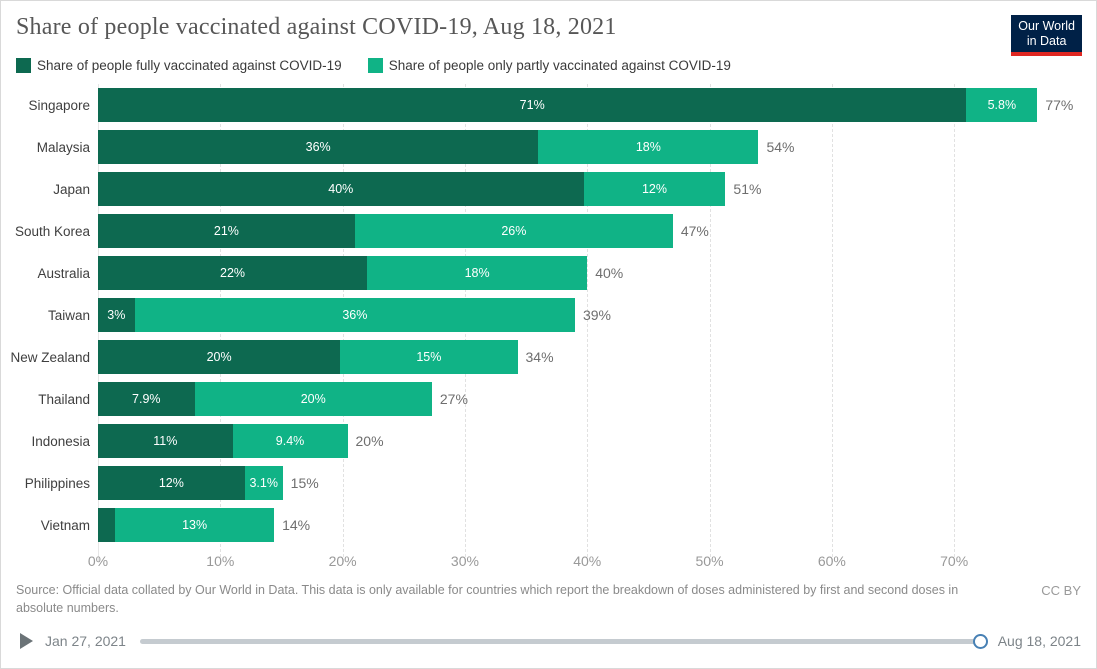 The height and width of the screenshot is (669, 1097). What do you see at coordinates (85, 641) in the screenshot?
I see `timeline-start-date: Jan 27, 2021` at bounding box center [85, 641].